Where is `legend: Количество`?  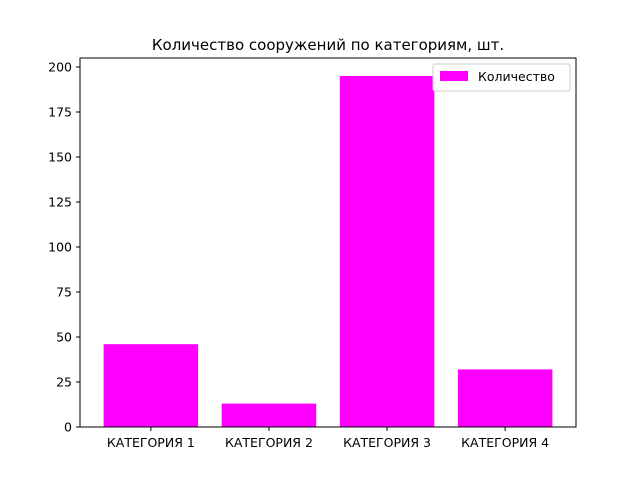
legend: Количество is located at coordinates (501, 77).